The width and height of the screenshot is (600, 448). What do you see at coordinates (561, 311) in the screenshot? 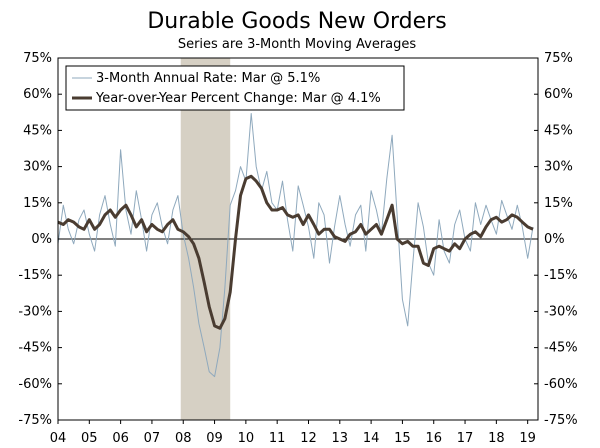
I see `y-tick-label-right: -30%` at bounding box center [561, 311].